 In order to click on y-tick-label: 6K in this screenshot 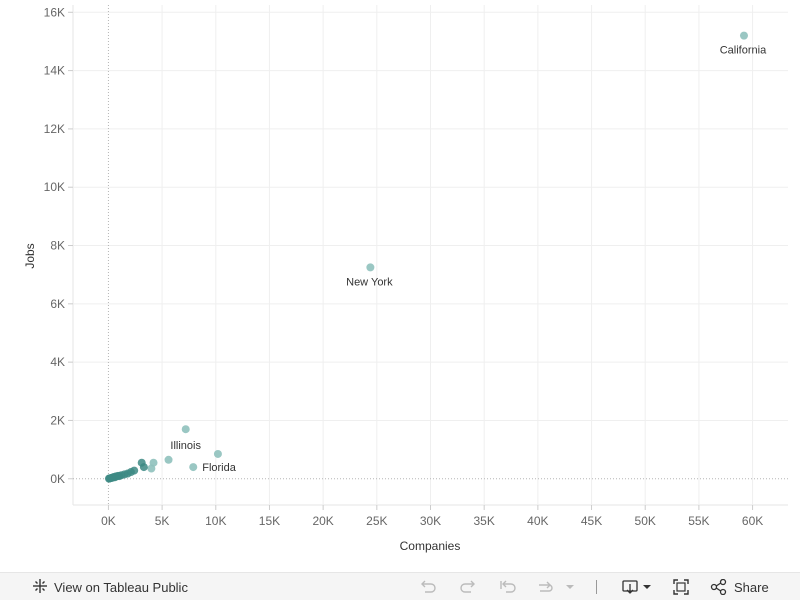, I will do `click(57, 304)`.